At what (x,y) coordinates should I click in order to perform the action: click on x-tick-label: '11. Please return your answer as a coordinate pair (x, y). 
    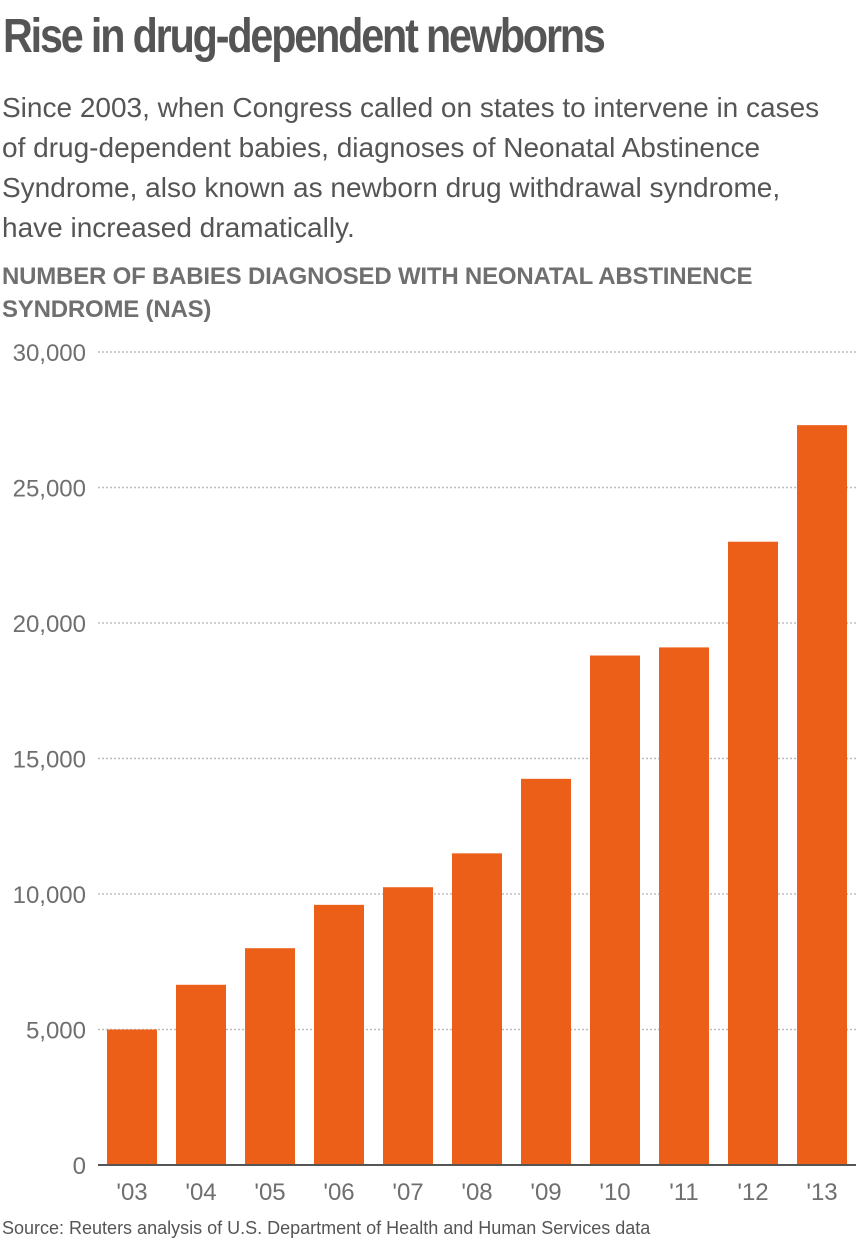
    Looking at the image, I should click on (684, 1192).